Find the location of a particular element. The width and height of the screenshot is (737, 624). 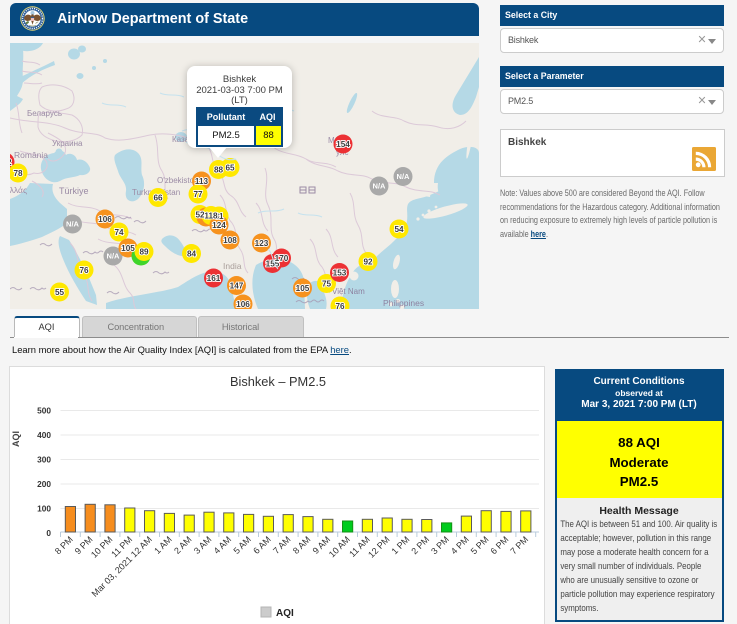

svg-text: 124 is located at coordinates (219, 225).